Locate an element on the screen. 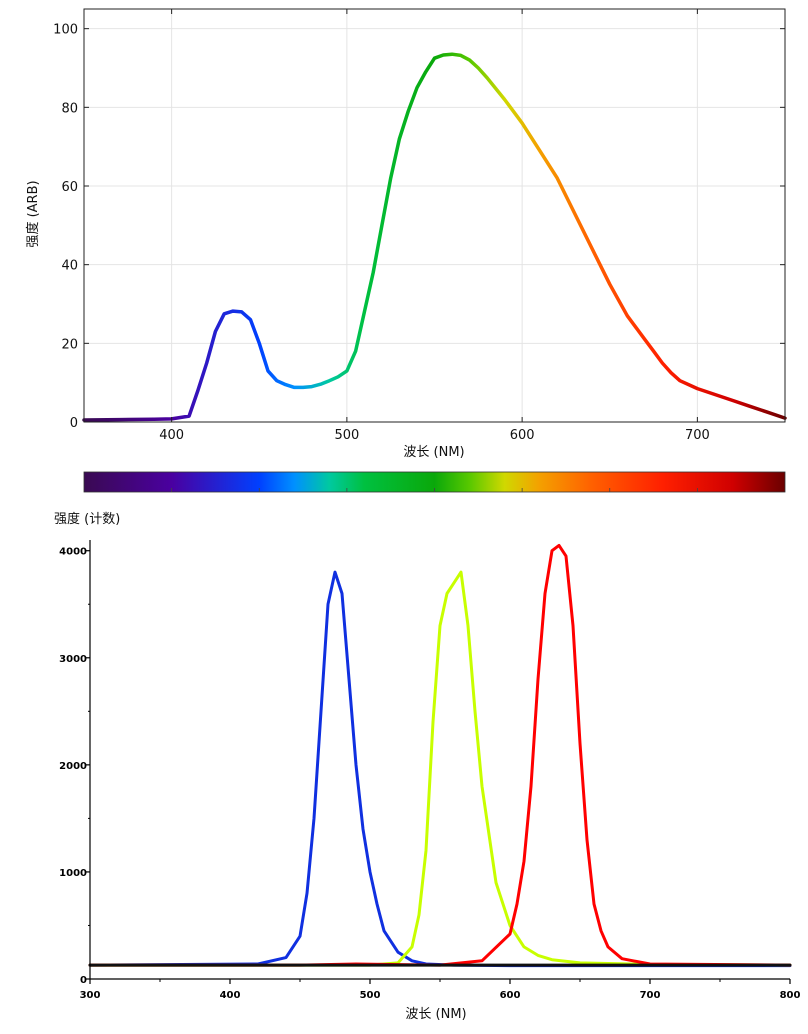 The width and height of the screenshot is (808, 1034). top-x-tick-label: 600 is located at coordinates (522, 435).